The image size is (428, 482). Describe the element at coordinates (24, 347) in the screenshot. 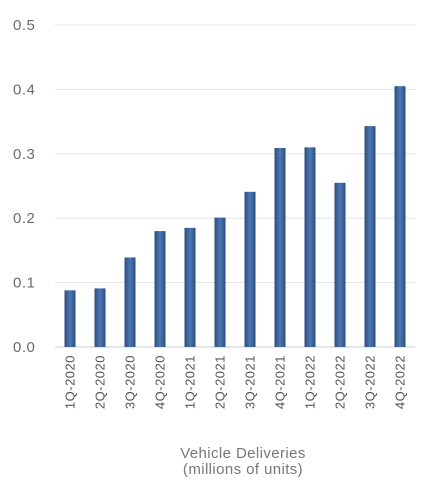

I see `y-tick-label: 0.0` at that location.